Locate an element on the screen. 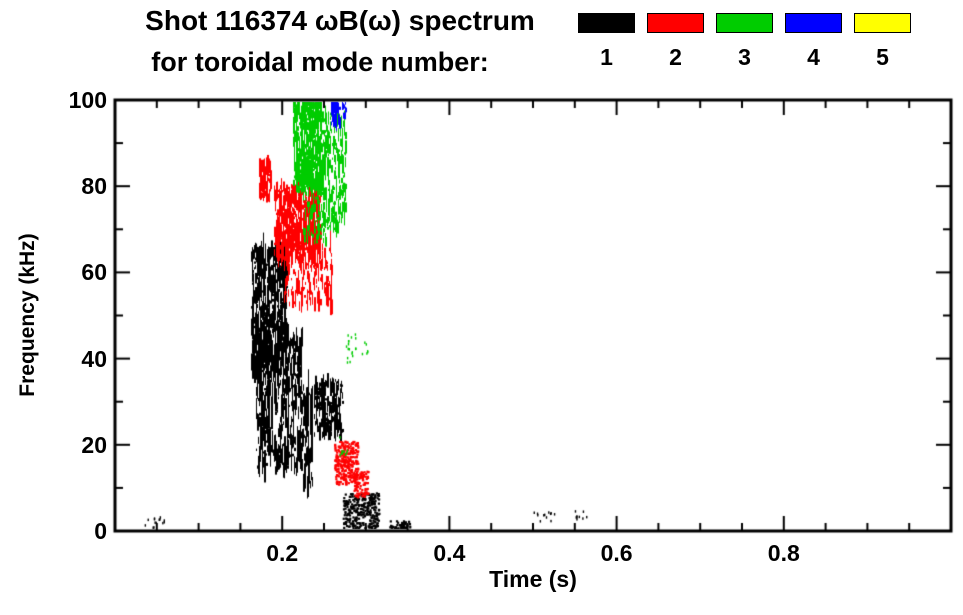 This screenshot has width=963, height=615. x-tick-label: 0.2 is located at coordinates (282, 553).